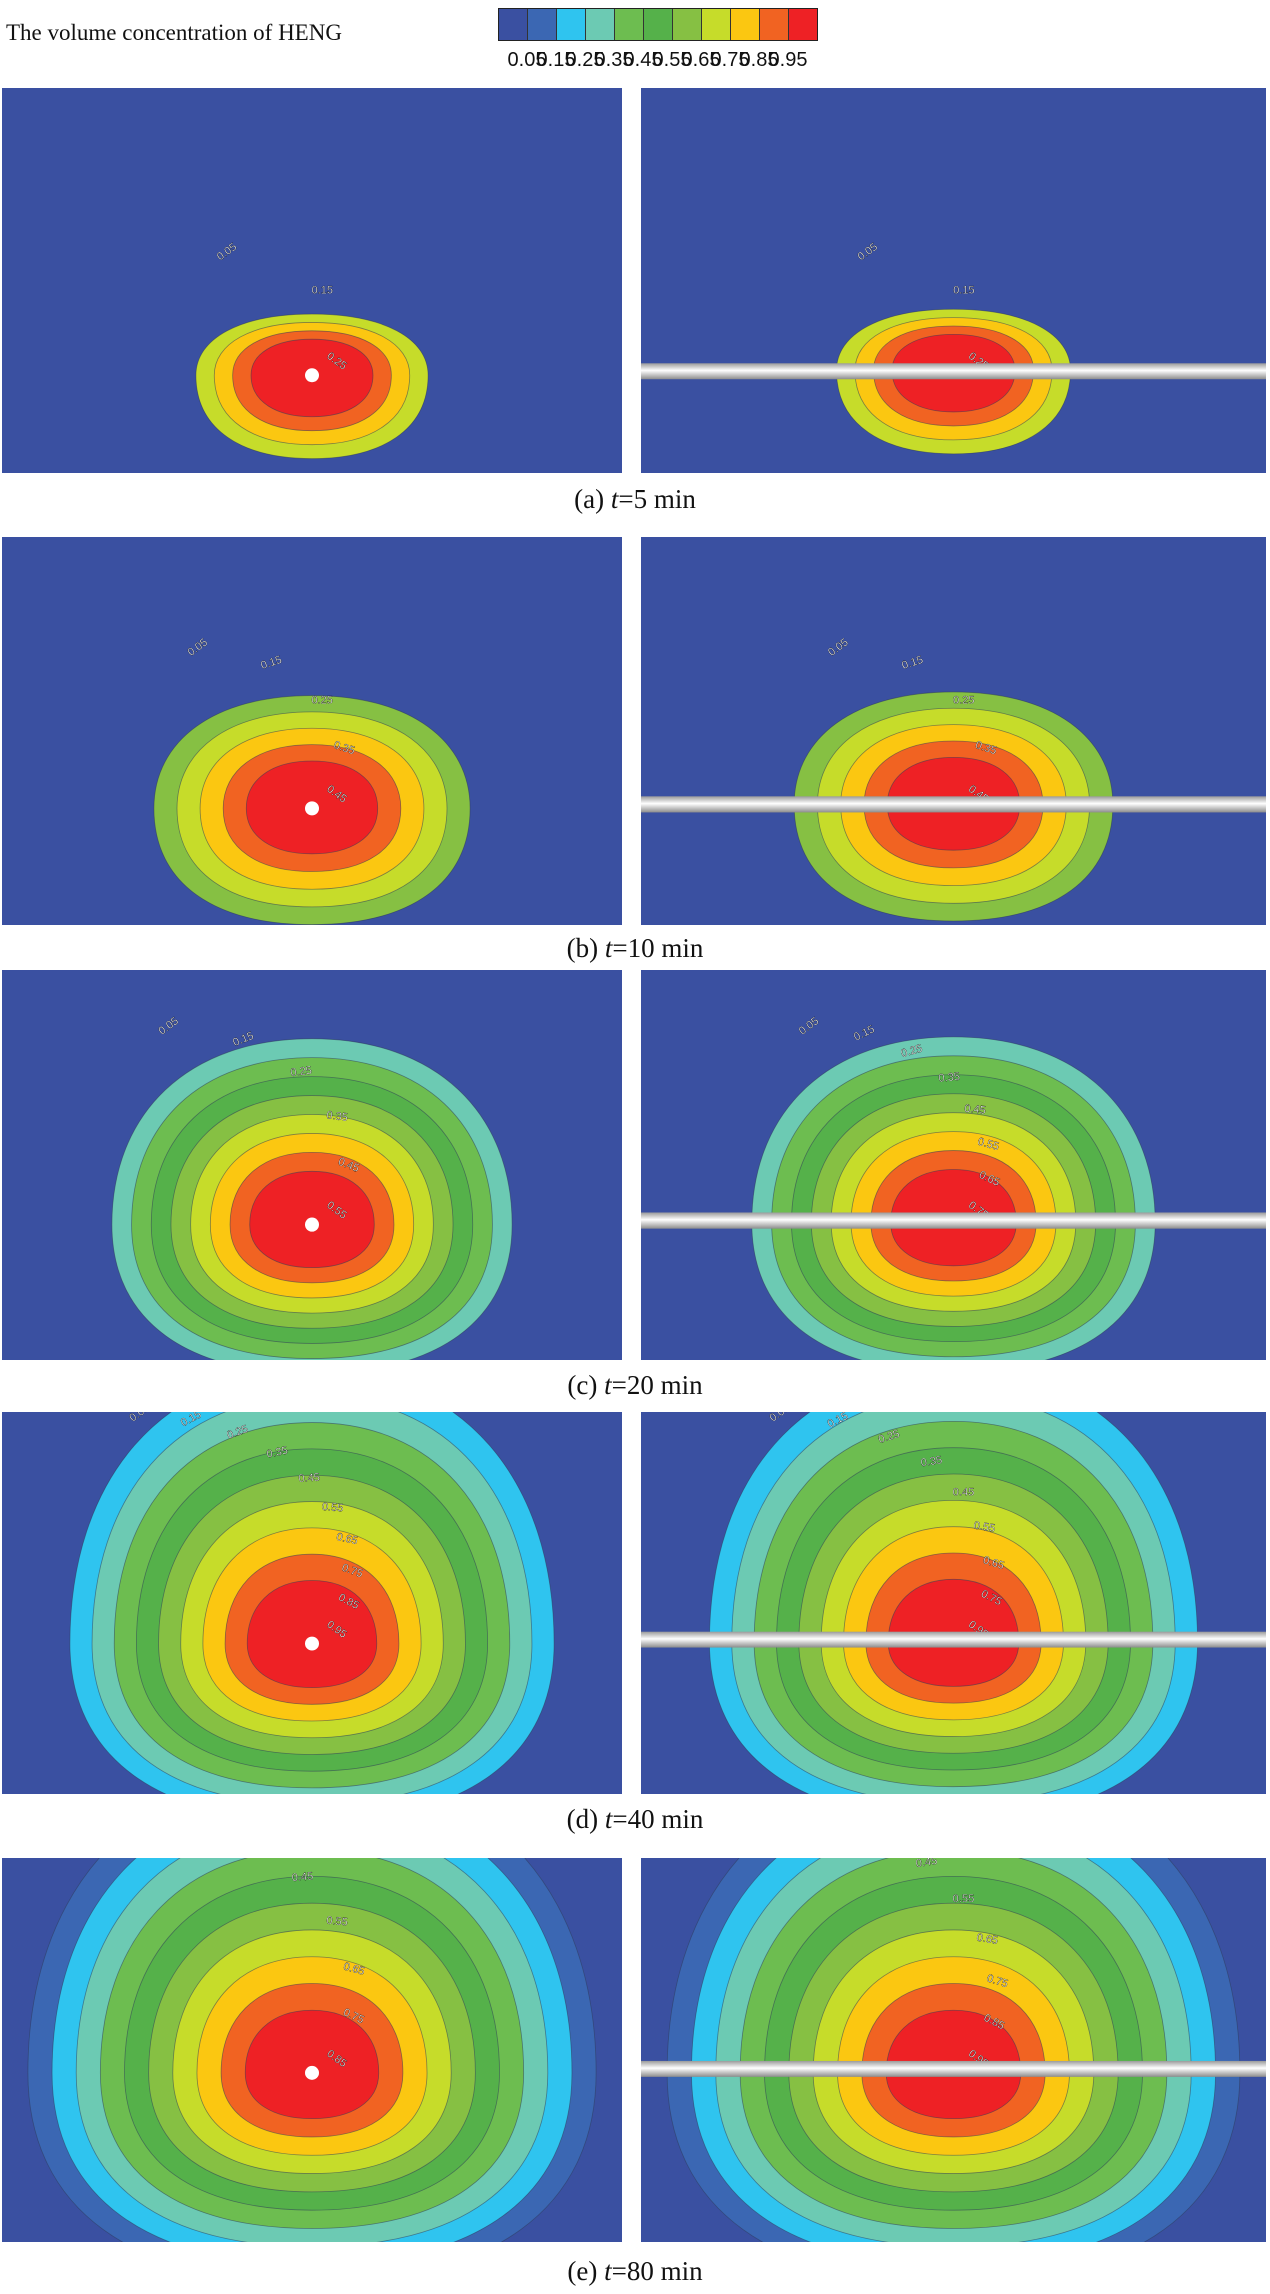 This screenshot has width=1270, height=2294. I want to click on caption-prefix: (e), so click(586, 2271).